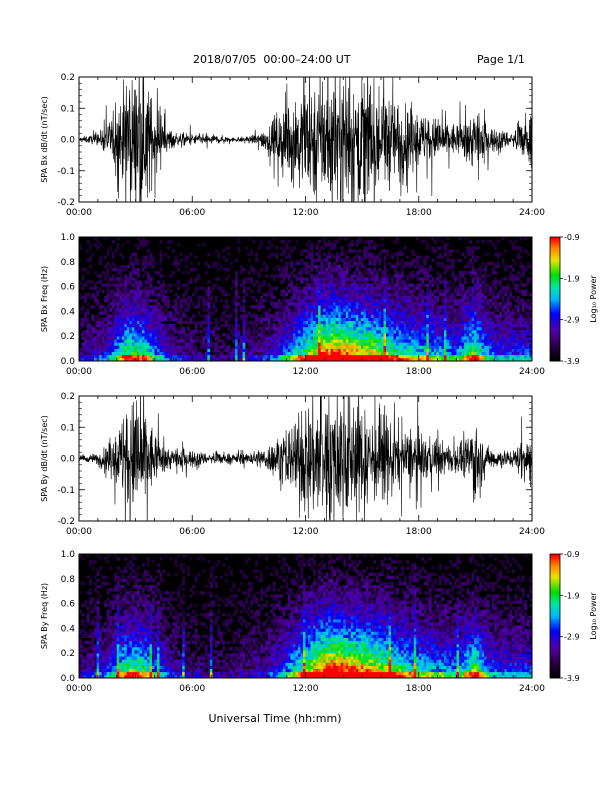 The height and width of the screenshot is (792, 612). What do you see at coordinates (555, 319) in the screenshot?
I see `colorbar-step` at bounding box center [555, 319].